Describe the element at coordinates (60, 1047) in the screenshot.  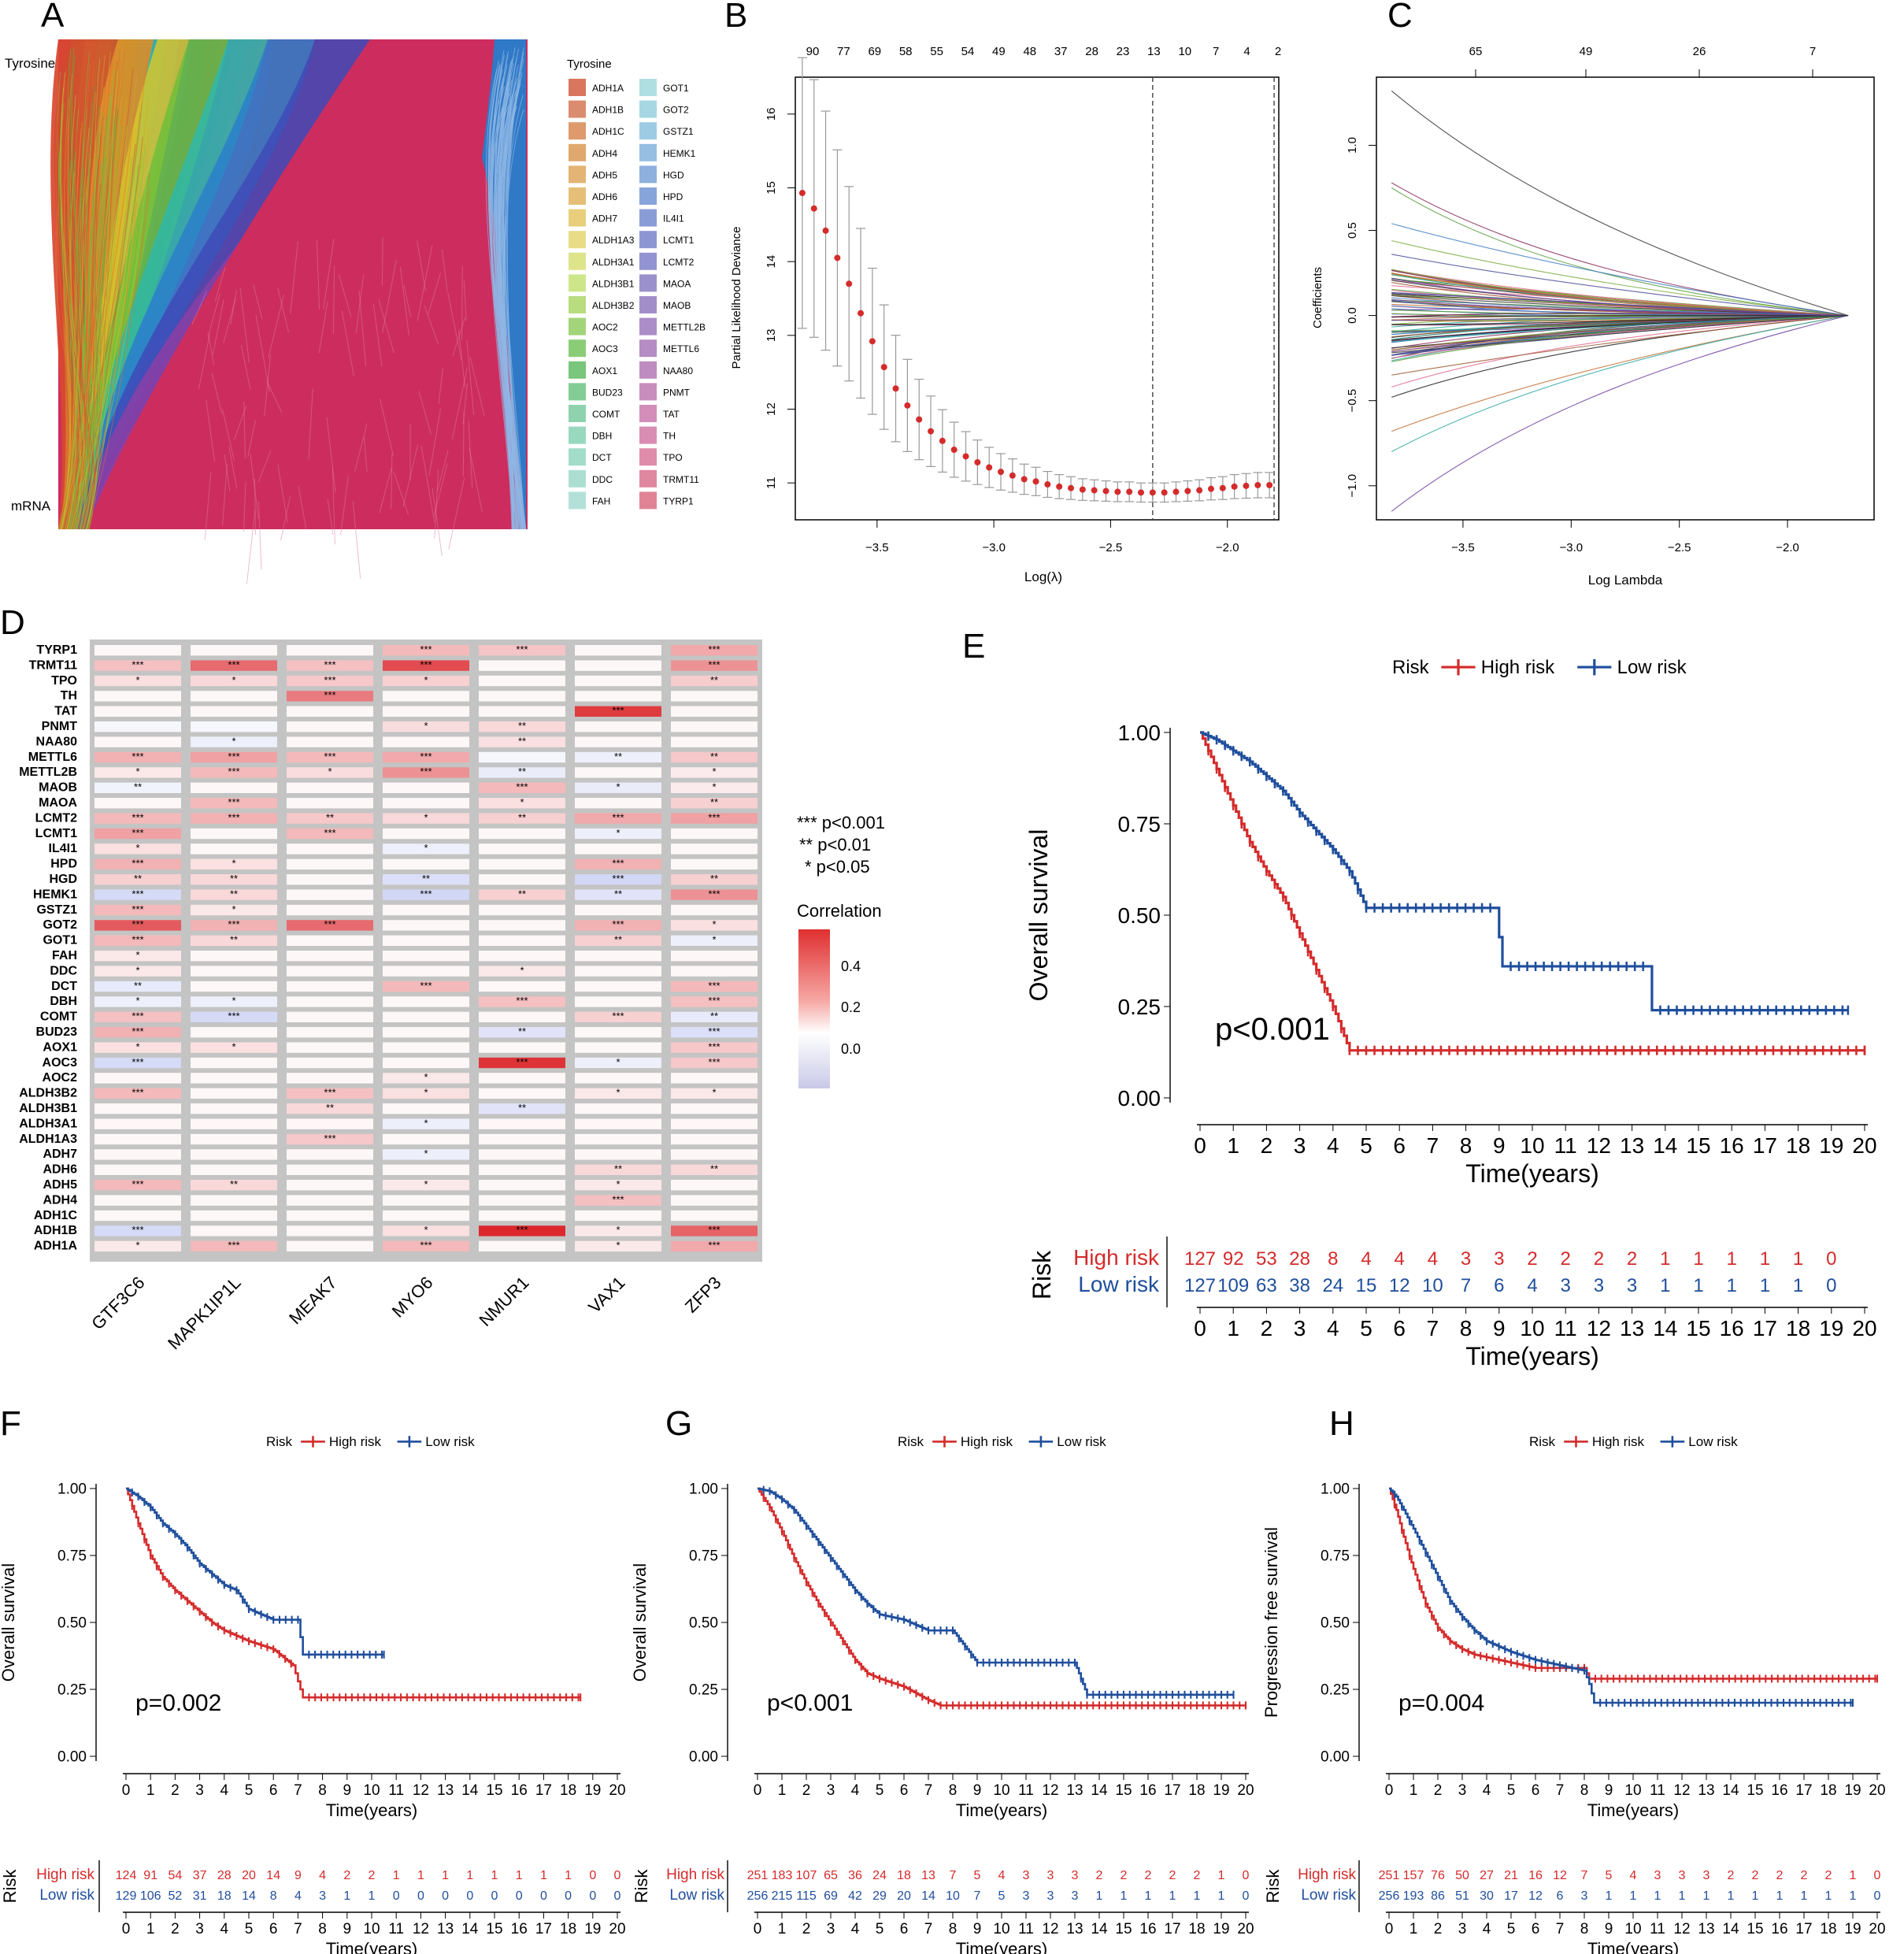
I see `heatmap-row-label: AOX1` at that location.